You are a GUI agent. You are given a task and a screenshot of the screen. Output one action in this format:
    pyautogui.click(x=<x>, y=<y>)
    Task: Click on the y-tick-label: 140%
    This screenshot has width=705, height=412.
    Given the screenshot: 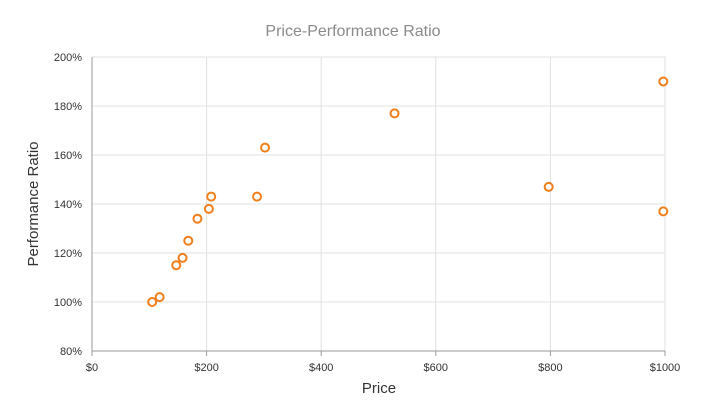 What is the action you would take?
    pyautogui.click(x=68, y=205)
    